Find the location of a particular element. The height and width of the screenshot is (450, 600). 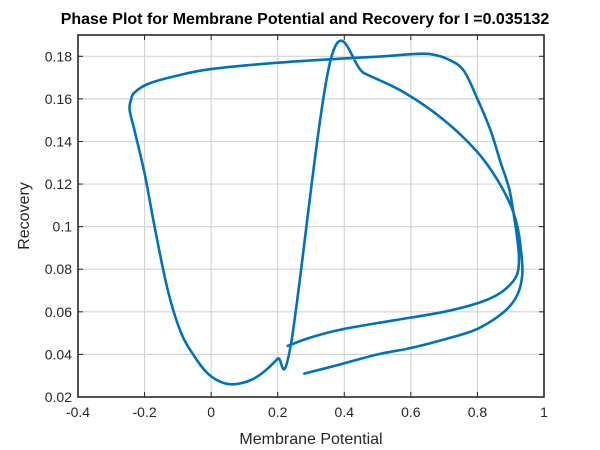

y-tick-label: 0.12 is located at coordinates (58, 184).